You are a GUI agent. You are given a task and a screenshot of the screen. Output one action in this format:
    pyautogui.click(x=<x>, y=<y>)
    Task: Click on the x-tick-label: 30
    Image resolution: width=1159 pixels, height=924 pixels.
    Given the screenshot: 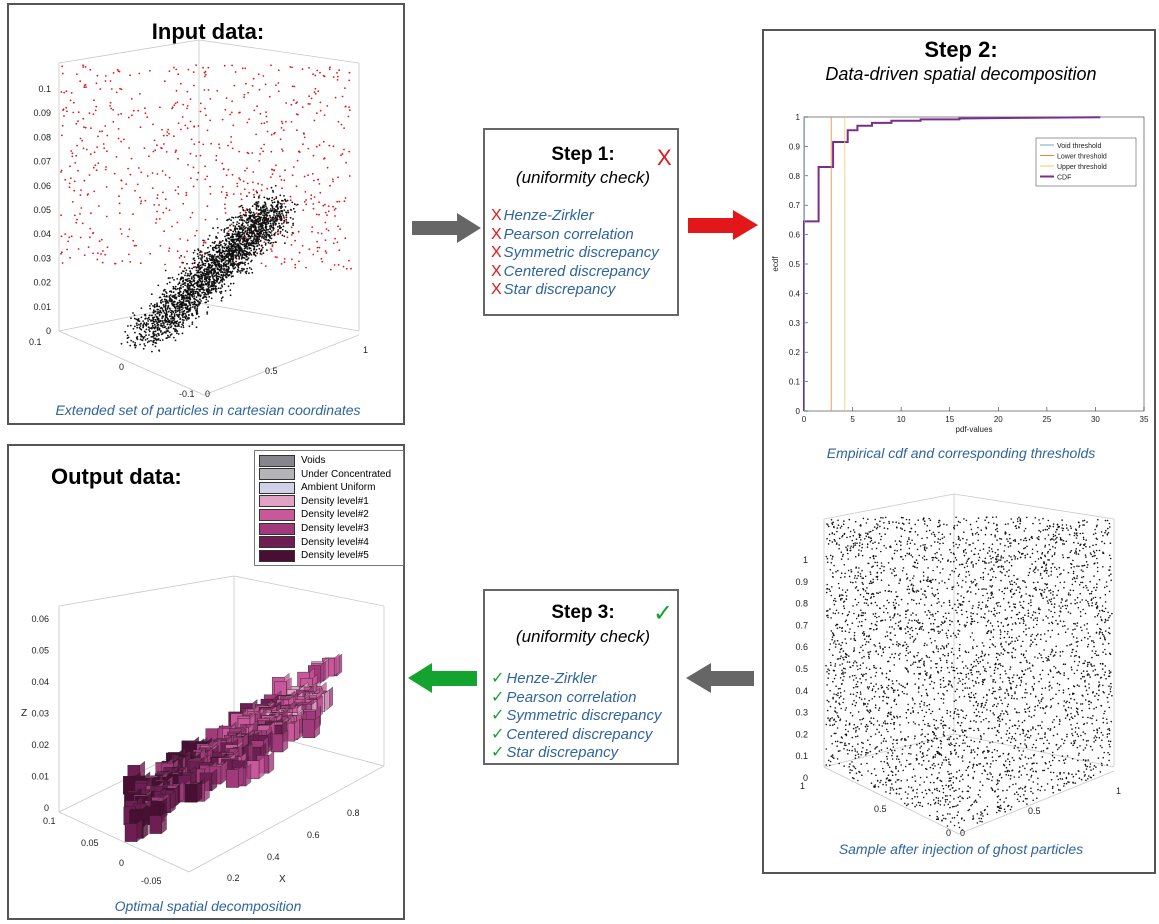 What is the action you would take?
    pyautogui.click(x=1095, y=419)
    